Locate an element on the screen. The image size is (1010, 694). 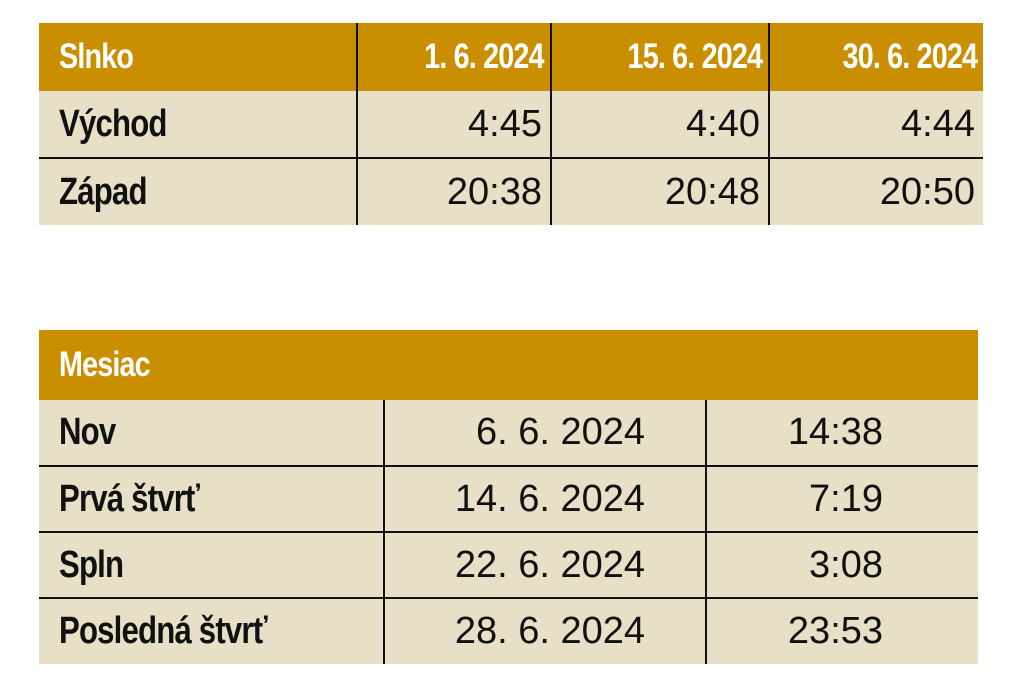
sun-date-1: 1. 6. 2024 is located at coordinates (453, 57).